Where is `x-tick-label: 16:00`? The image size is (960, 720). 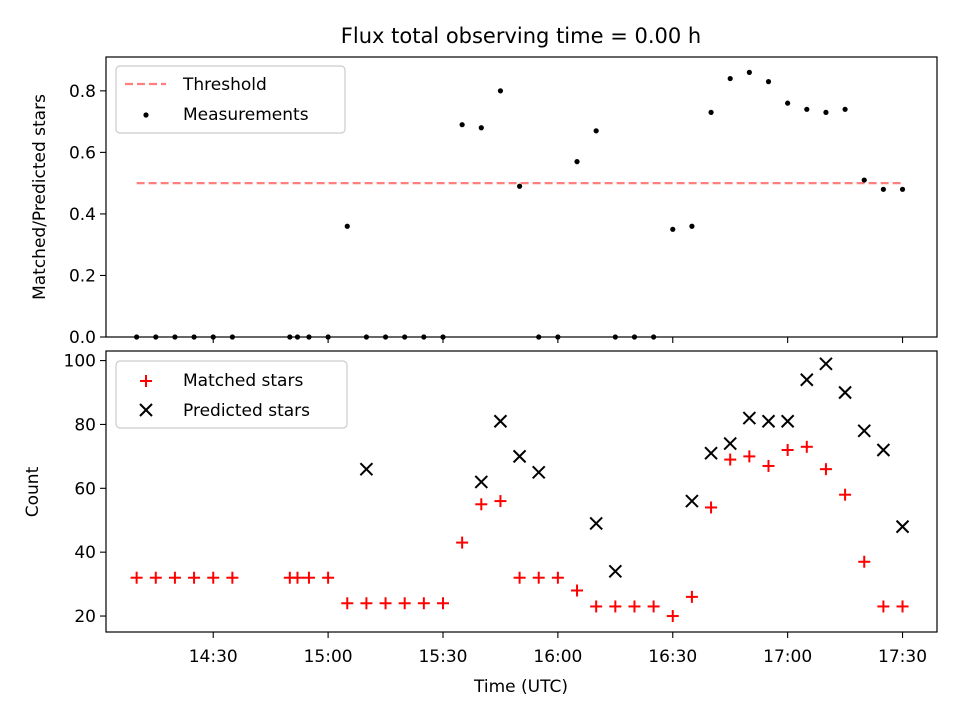
x-tick-label: 16:00 is located at coordinates (557, 657).